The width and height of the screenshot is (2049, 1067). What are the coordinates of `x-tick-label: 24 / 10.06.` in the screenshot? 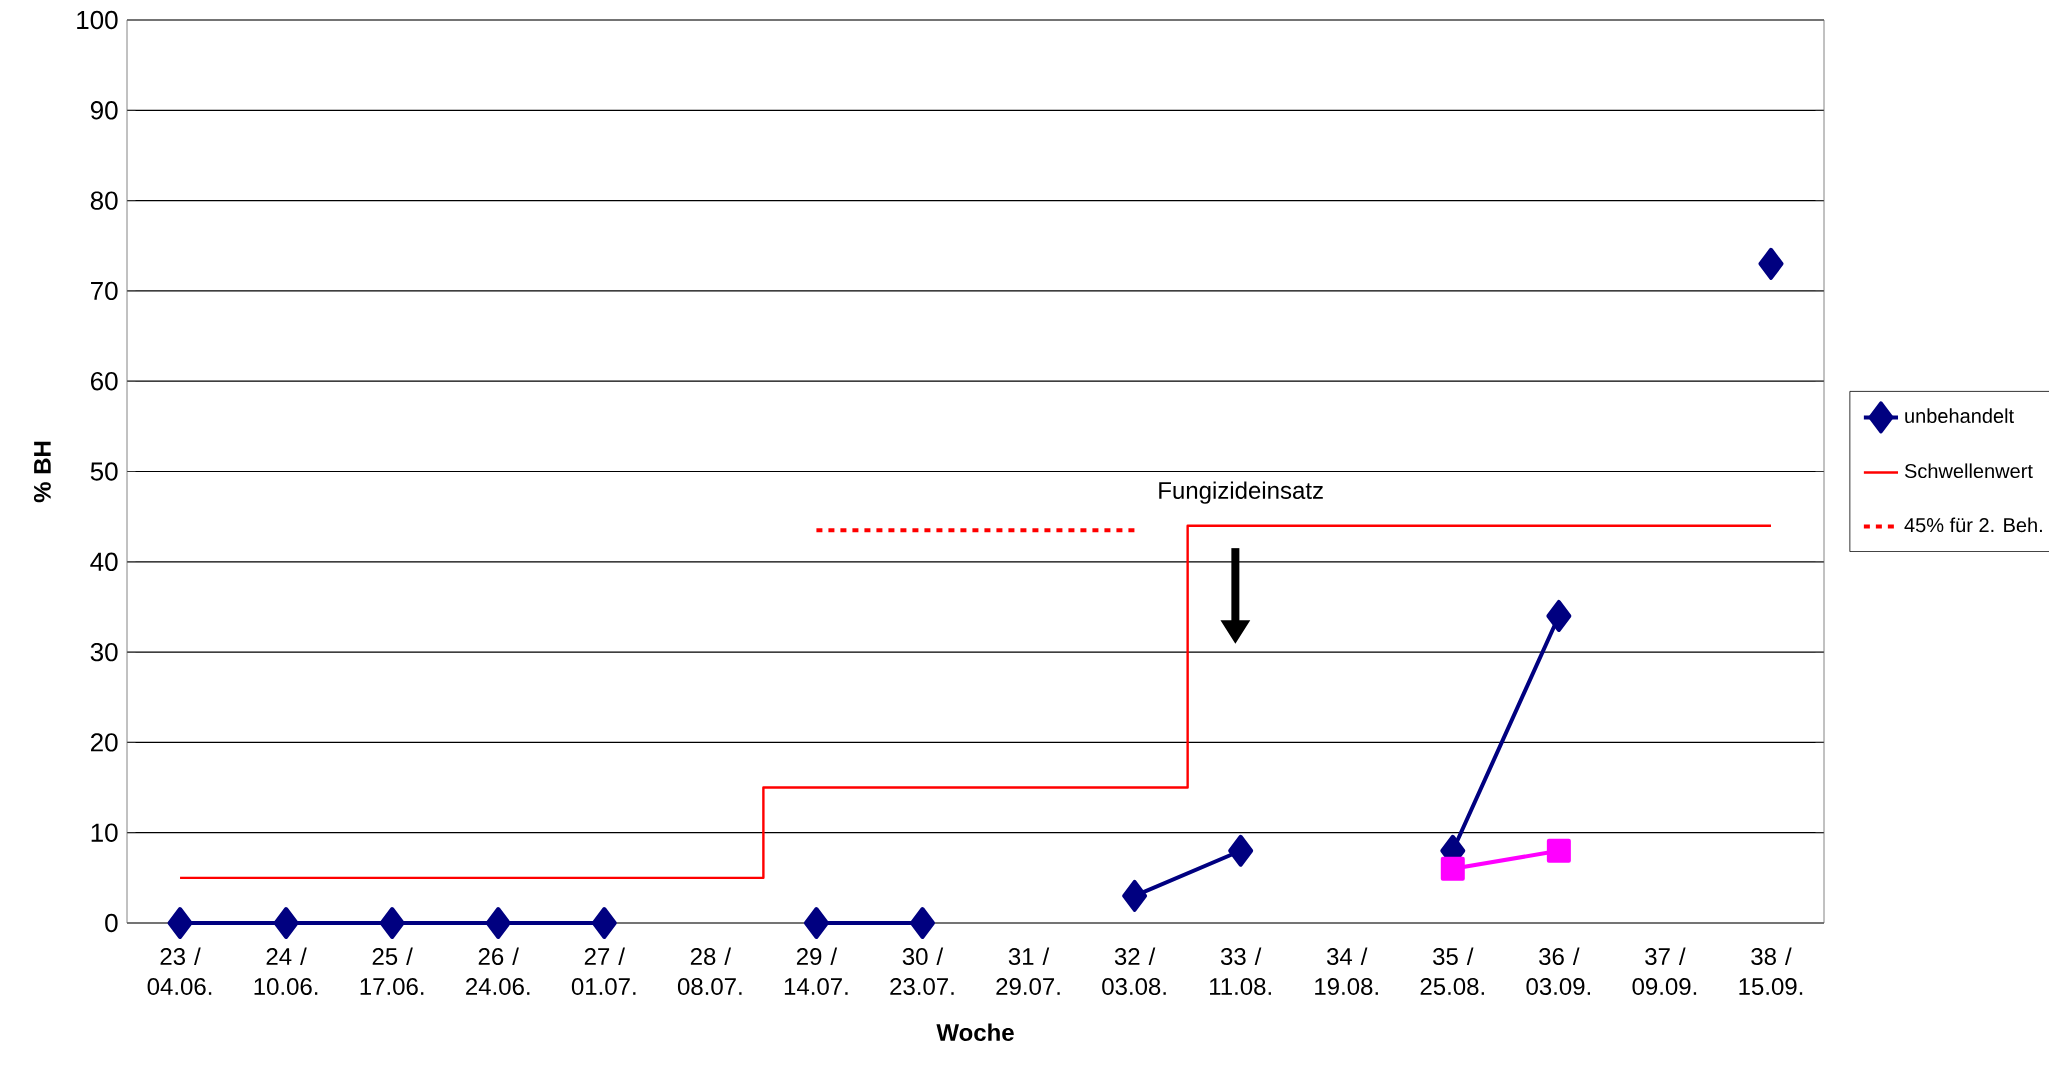 It's located at (286, 971).